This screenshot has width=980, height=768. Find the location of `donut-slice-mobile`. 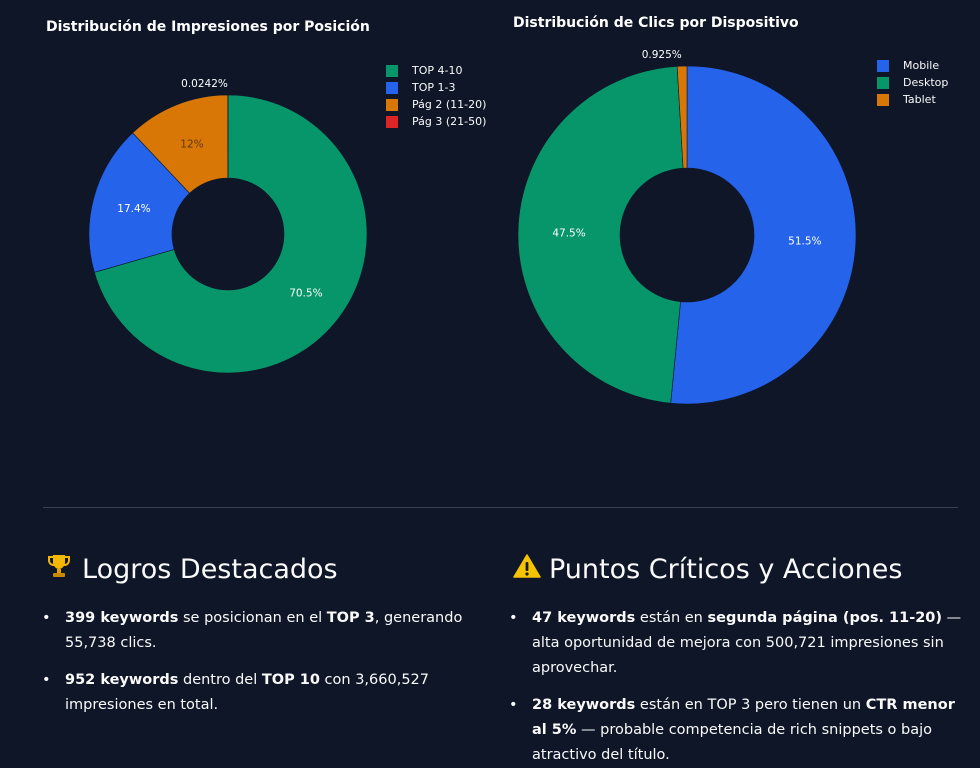

donut-slice-mobile is located at coordinates (763, 235).